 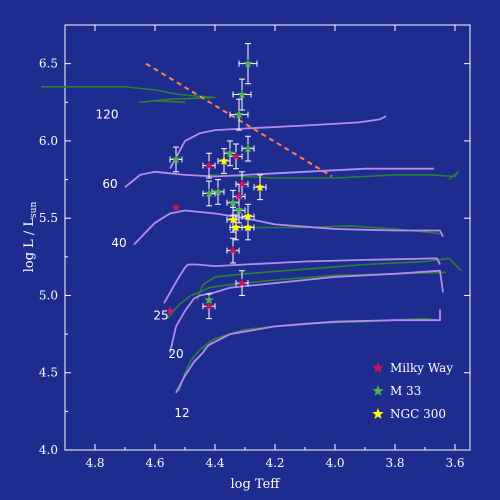 I want to click on y-tick-label: 6.5, so click(x=48, y=64).